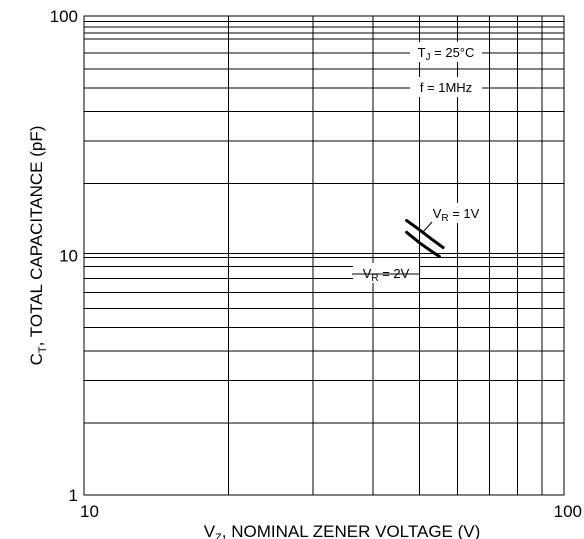 Image resolution: width=584 pixels, height=539 pixels. Describe the element at coordinates (568, 511) in the screenshot. I see `x-tick-label: 100` at that location.